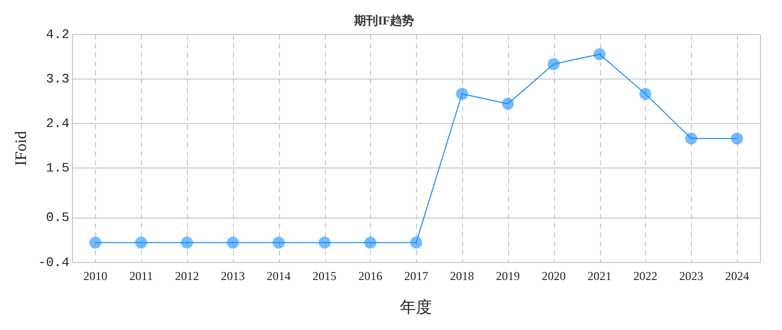  What do you see at coordinates (58, 34) in the screenshot?
I see `y-tick-label: 4.2` at bounding box center [58, 34].